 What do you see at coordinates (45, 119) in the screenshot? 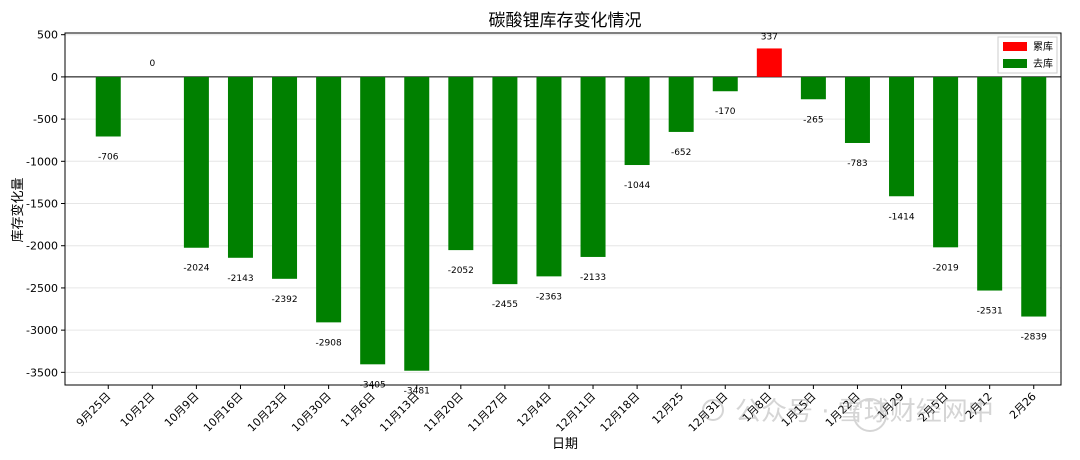
I see `y-tick-label: -500` at bounding box center [45, 119].